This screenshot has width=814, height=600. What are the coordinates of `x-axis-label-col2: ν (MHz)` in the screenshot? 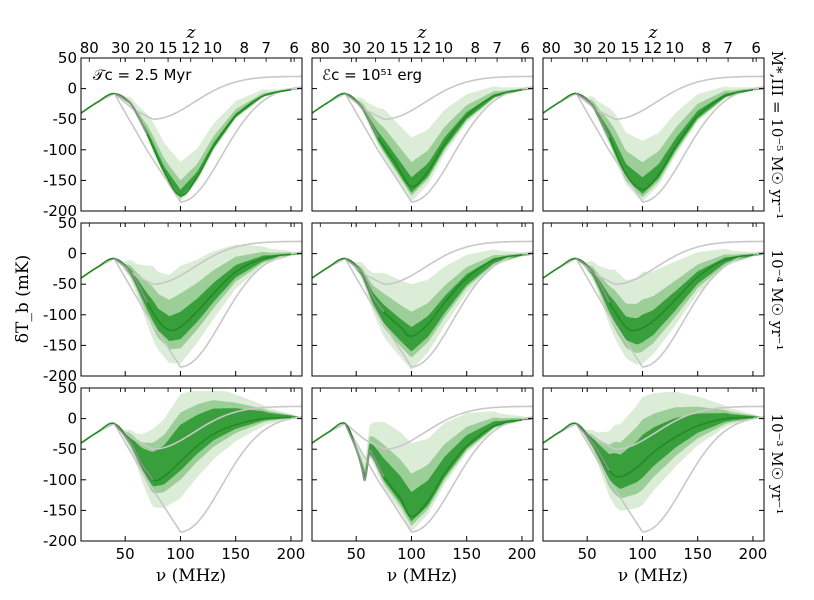 It's located at (422, 576).